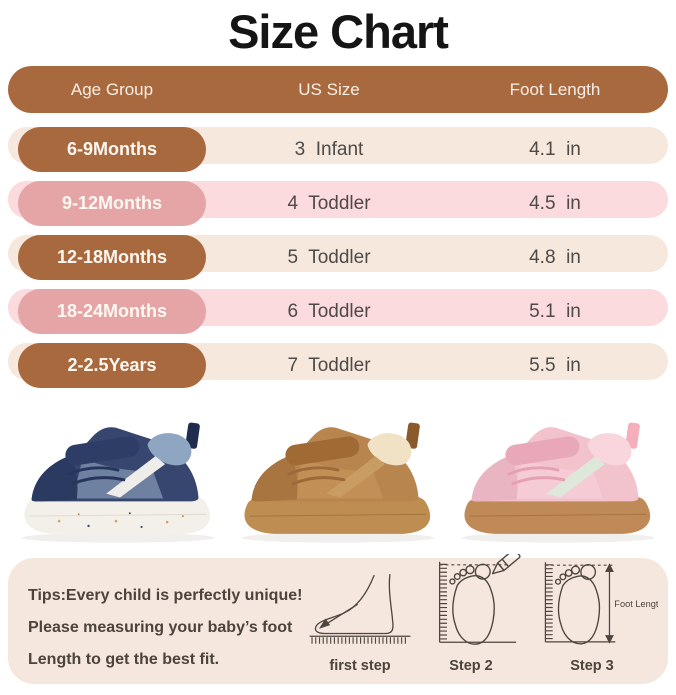 This screenshot has width=676, height=695. I want to click on us-size-cell: 5 Toddler, so click(329, 257).